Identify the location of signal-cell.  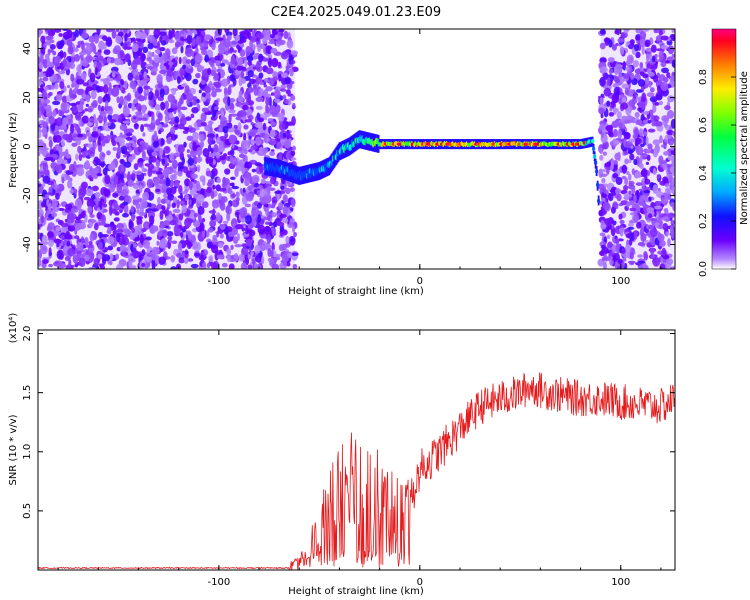
(599, 201).